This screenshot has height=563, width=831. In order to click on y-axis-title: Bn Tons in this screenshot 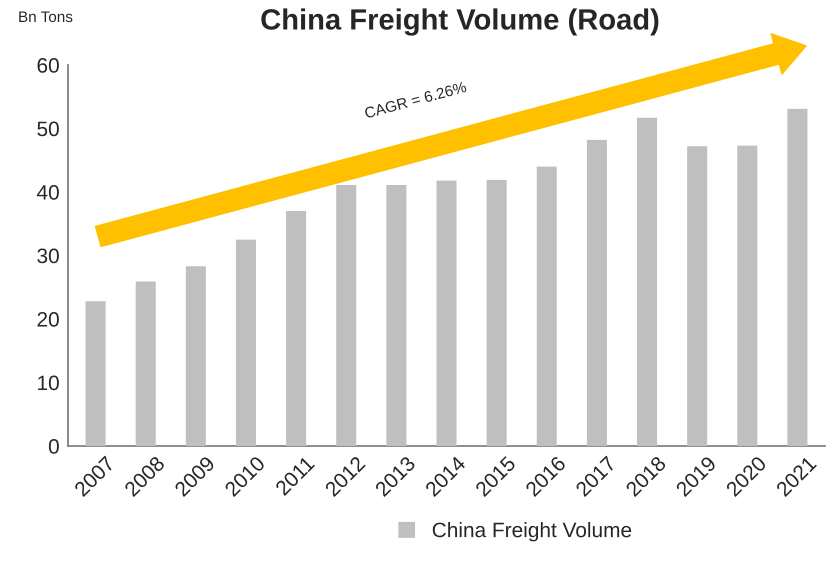, I will do `click(45, 16)`.